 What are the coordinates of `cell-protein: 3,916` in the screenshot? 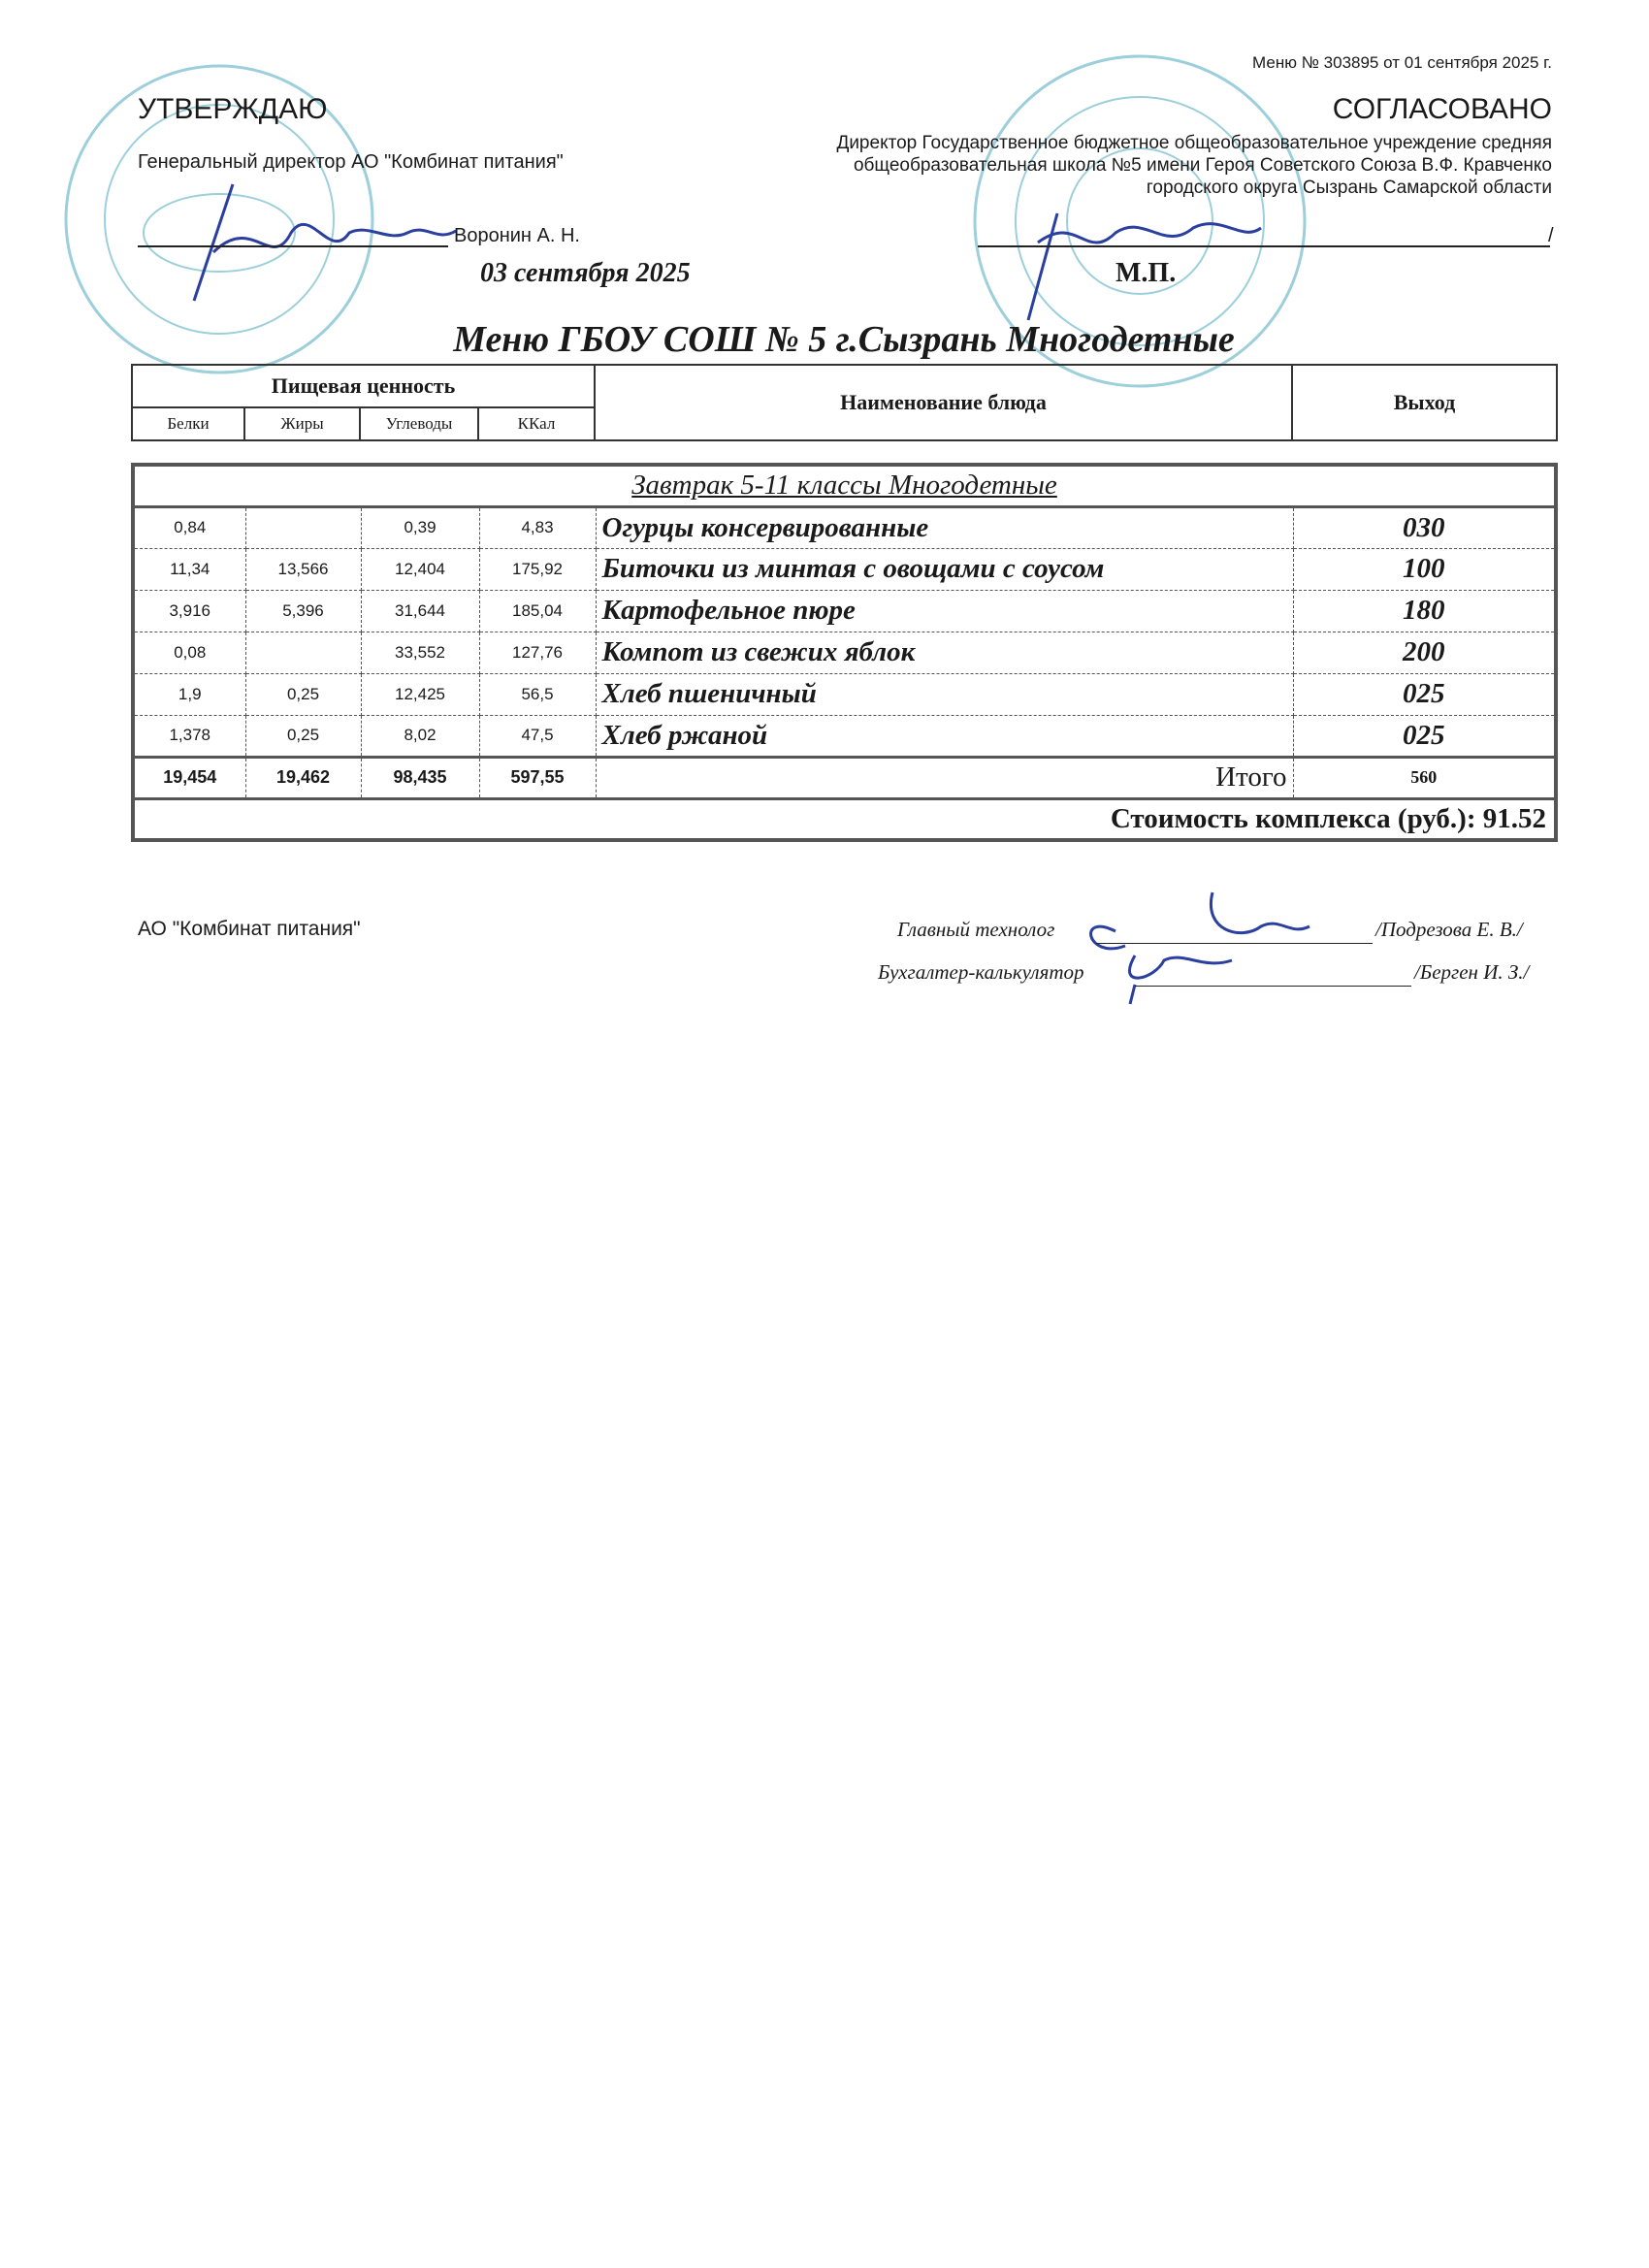 It's located at (189, 610).